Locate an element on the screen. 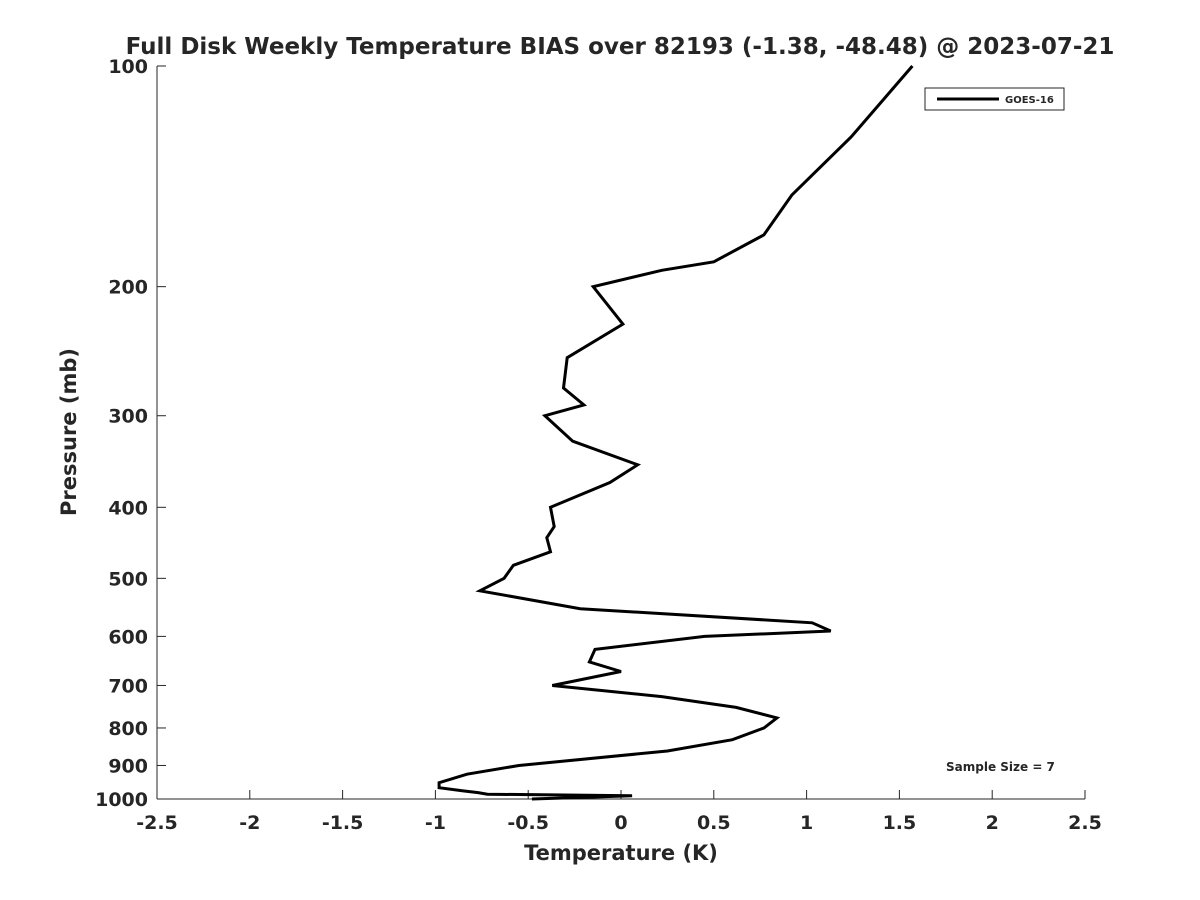 This screenshot has width=1200, height=900. y-axis-label: Pressure (mb) is located at coordinates (69, 432).